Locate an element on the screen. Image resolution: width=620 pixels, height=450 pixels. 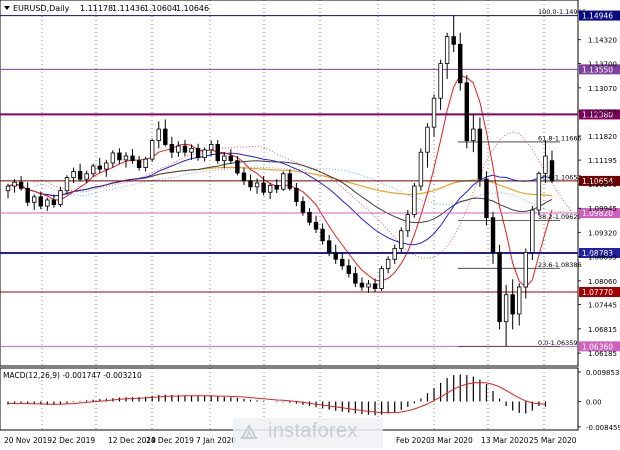
price-tick-label: 1.10570 is located at coordinates (602, 185).